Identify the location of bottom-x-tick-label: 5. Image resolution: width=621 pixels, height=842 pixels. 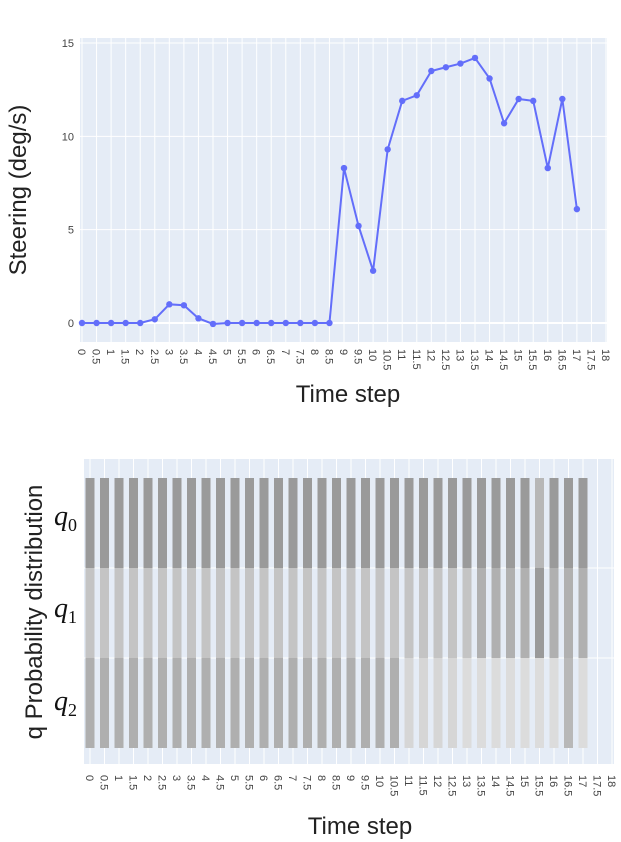
(234, 778).